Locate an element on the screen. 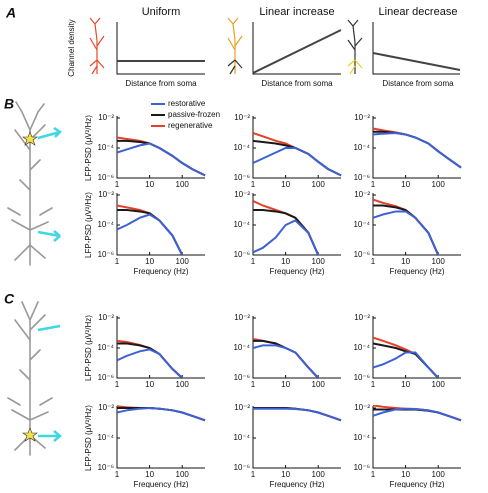 Image resolution: width=488 pixels, height=493 pixels. legend-label: passive-frozen is located at coordinates (194, 114).